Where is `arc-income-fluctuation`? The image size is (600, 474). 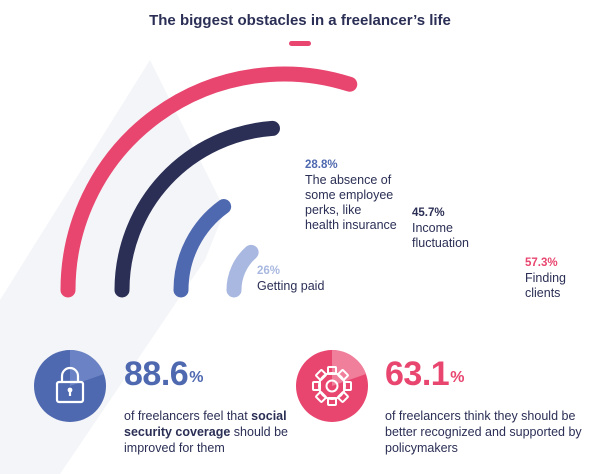 arc-income-fluctuation is located at coordinates (197, 209).